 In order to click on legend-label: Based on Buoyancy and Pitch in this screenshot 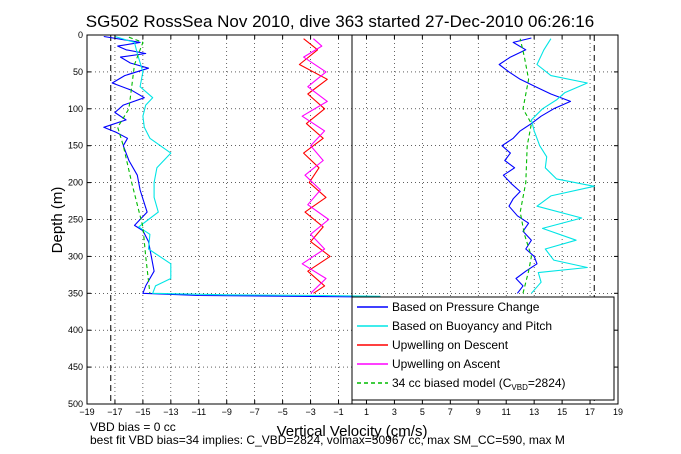, I will do `click(472, 326)`.